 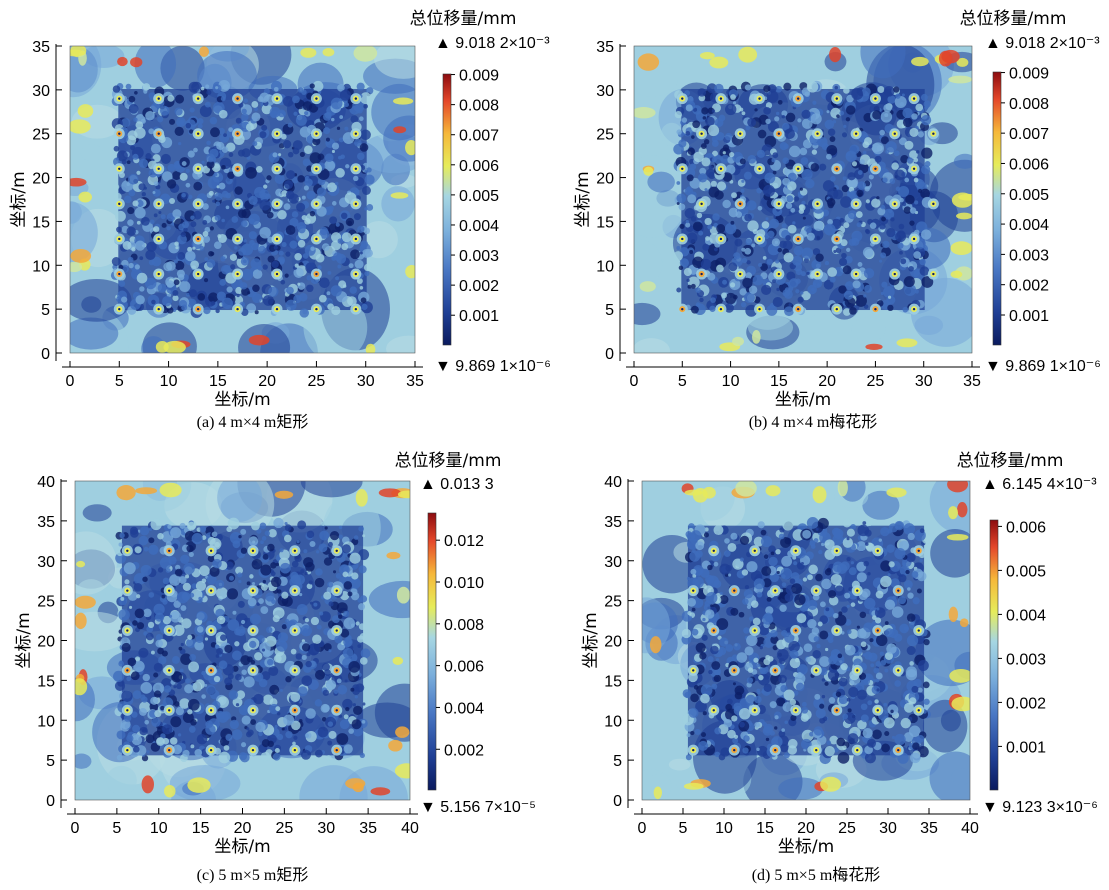 What do you see at coordinates (617, 801) in the screenshot?
I see `y-tick-label: 0` at bounding box center [617, 801].